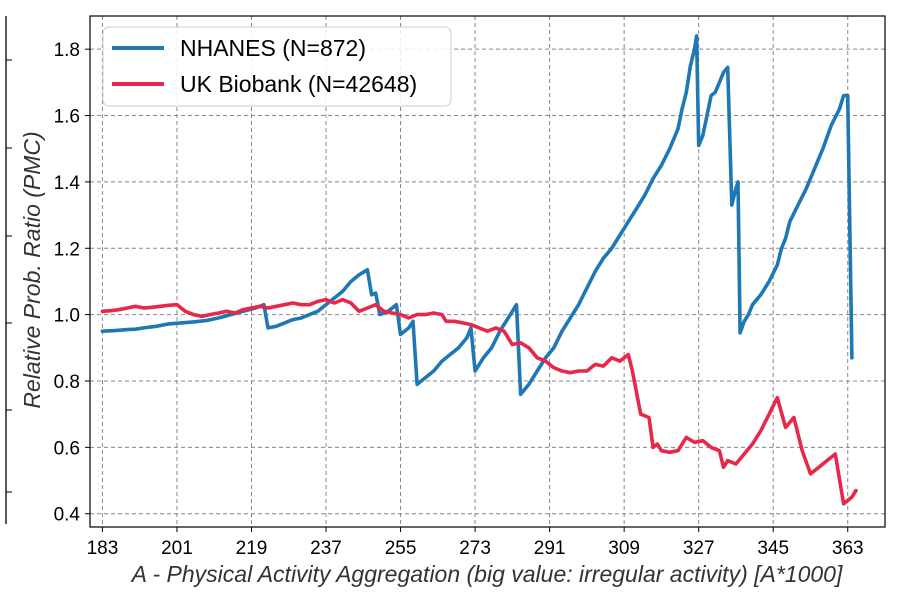 Image resolution: width=900 pixels, height=600 pixels. What do you see at coordinates (67, 249) in the screenshot?
I see `y-tick-label: 1.2` at bounding box center [67, 249].